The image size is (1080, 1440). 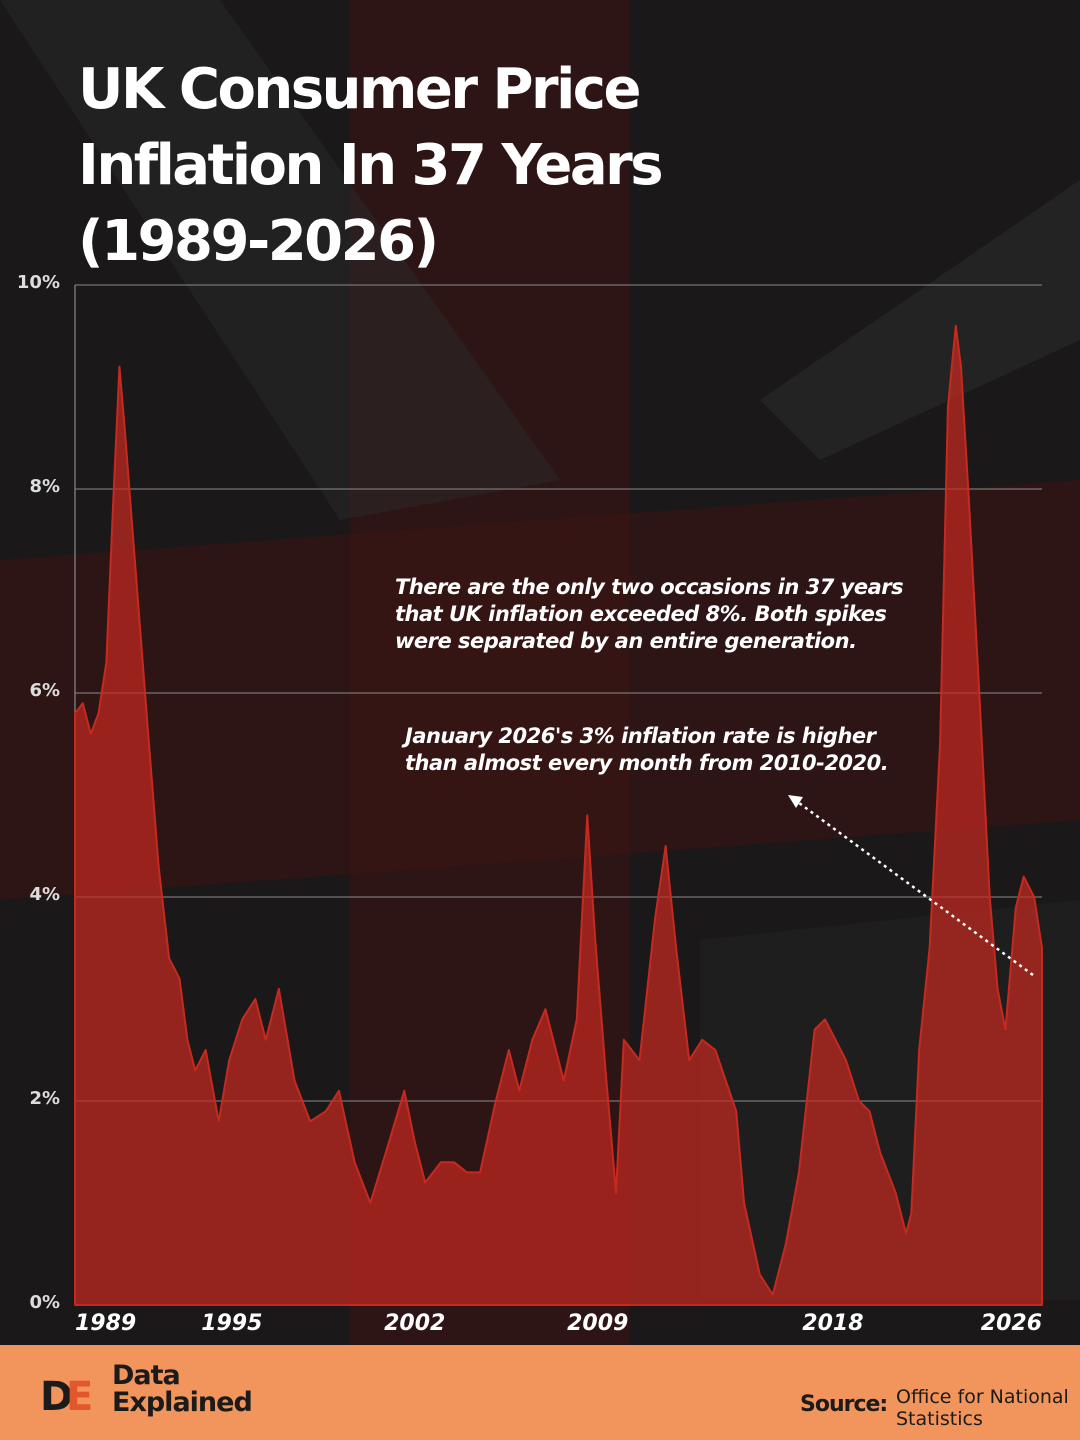 What do you see at coordinates (79, 1397) in the screenshot?
I see `logo: E` at bounding box center [79, 1397].